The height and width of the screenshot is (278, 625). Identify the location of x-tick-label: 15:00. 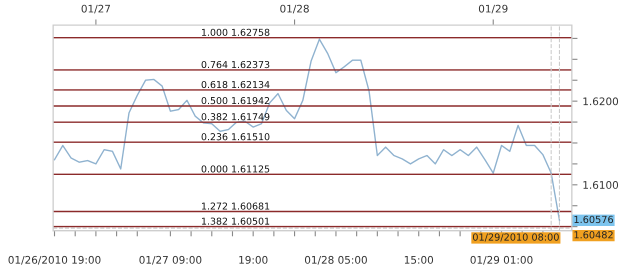
(419, 260).